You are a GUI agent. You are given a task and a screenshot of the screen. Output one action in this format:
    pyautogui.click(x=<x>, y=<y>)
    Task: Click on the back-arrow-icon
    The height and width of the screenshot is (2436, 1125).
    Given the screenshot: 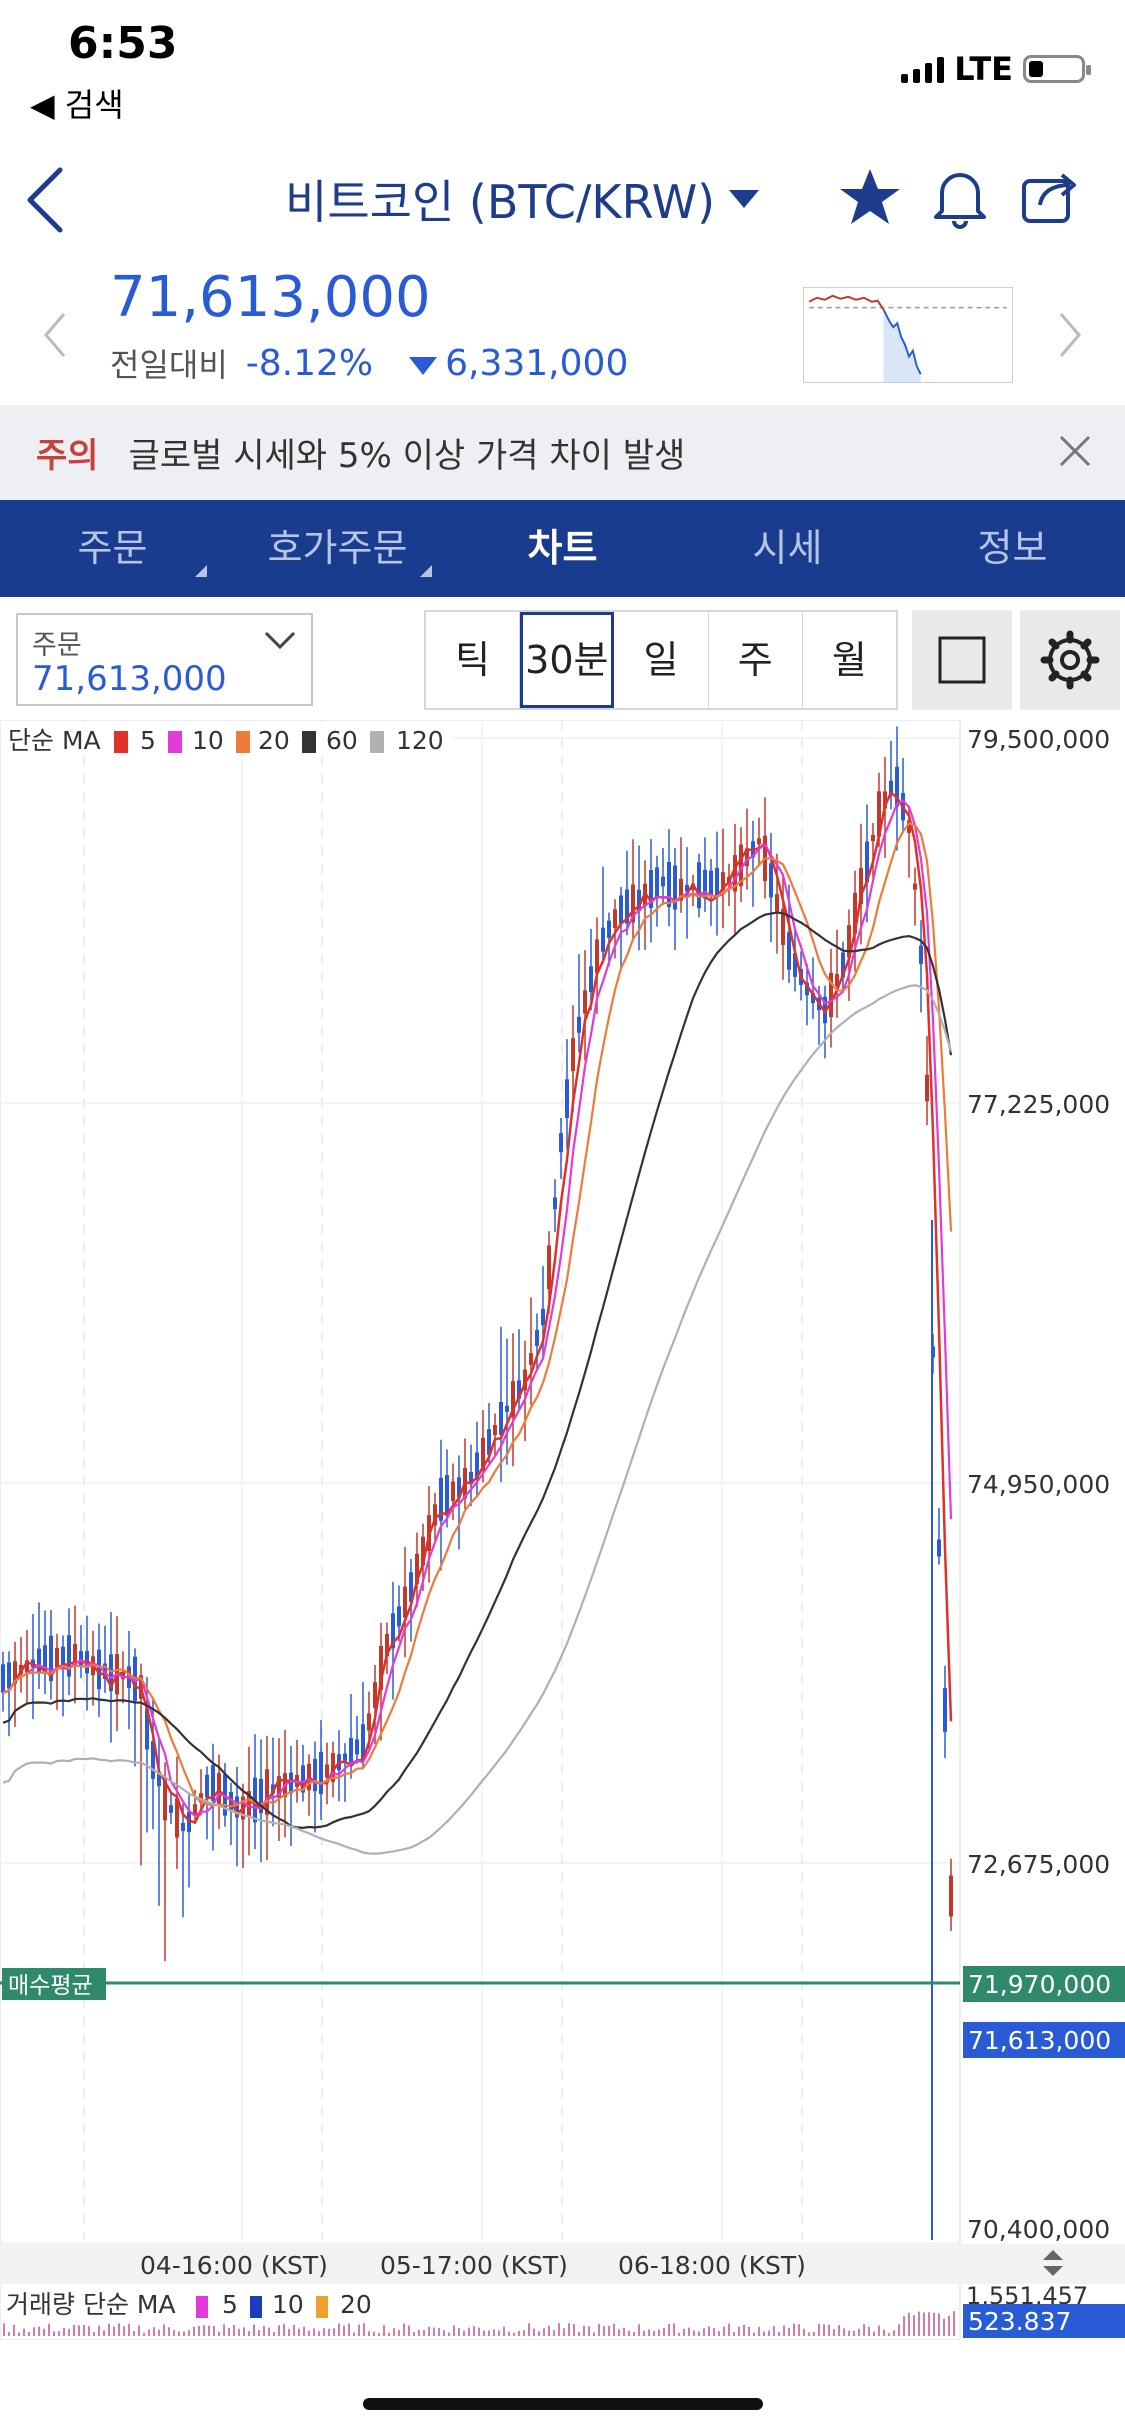 What is the action you would take?
    pyautogui.click(x=48, y=200)
    